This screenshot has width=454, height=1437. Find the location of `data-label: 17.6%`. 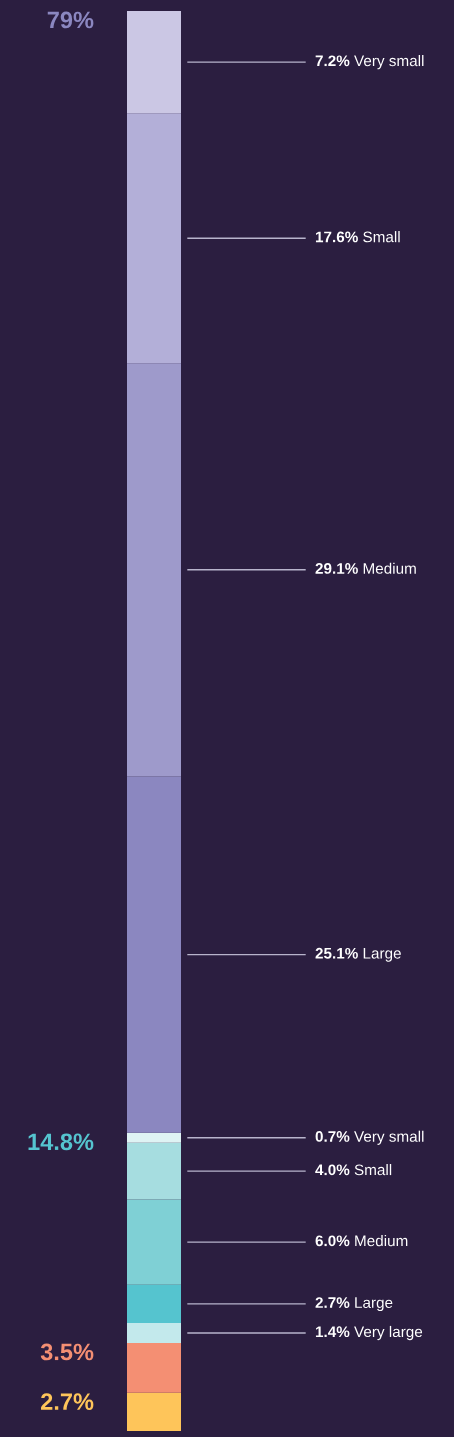

data-label: 17.6% is located at coordinates (336, 237).